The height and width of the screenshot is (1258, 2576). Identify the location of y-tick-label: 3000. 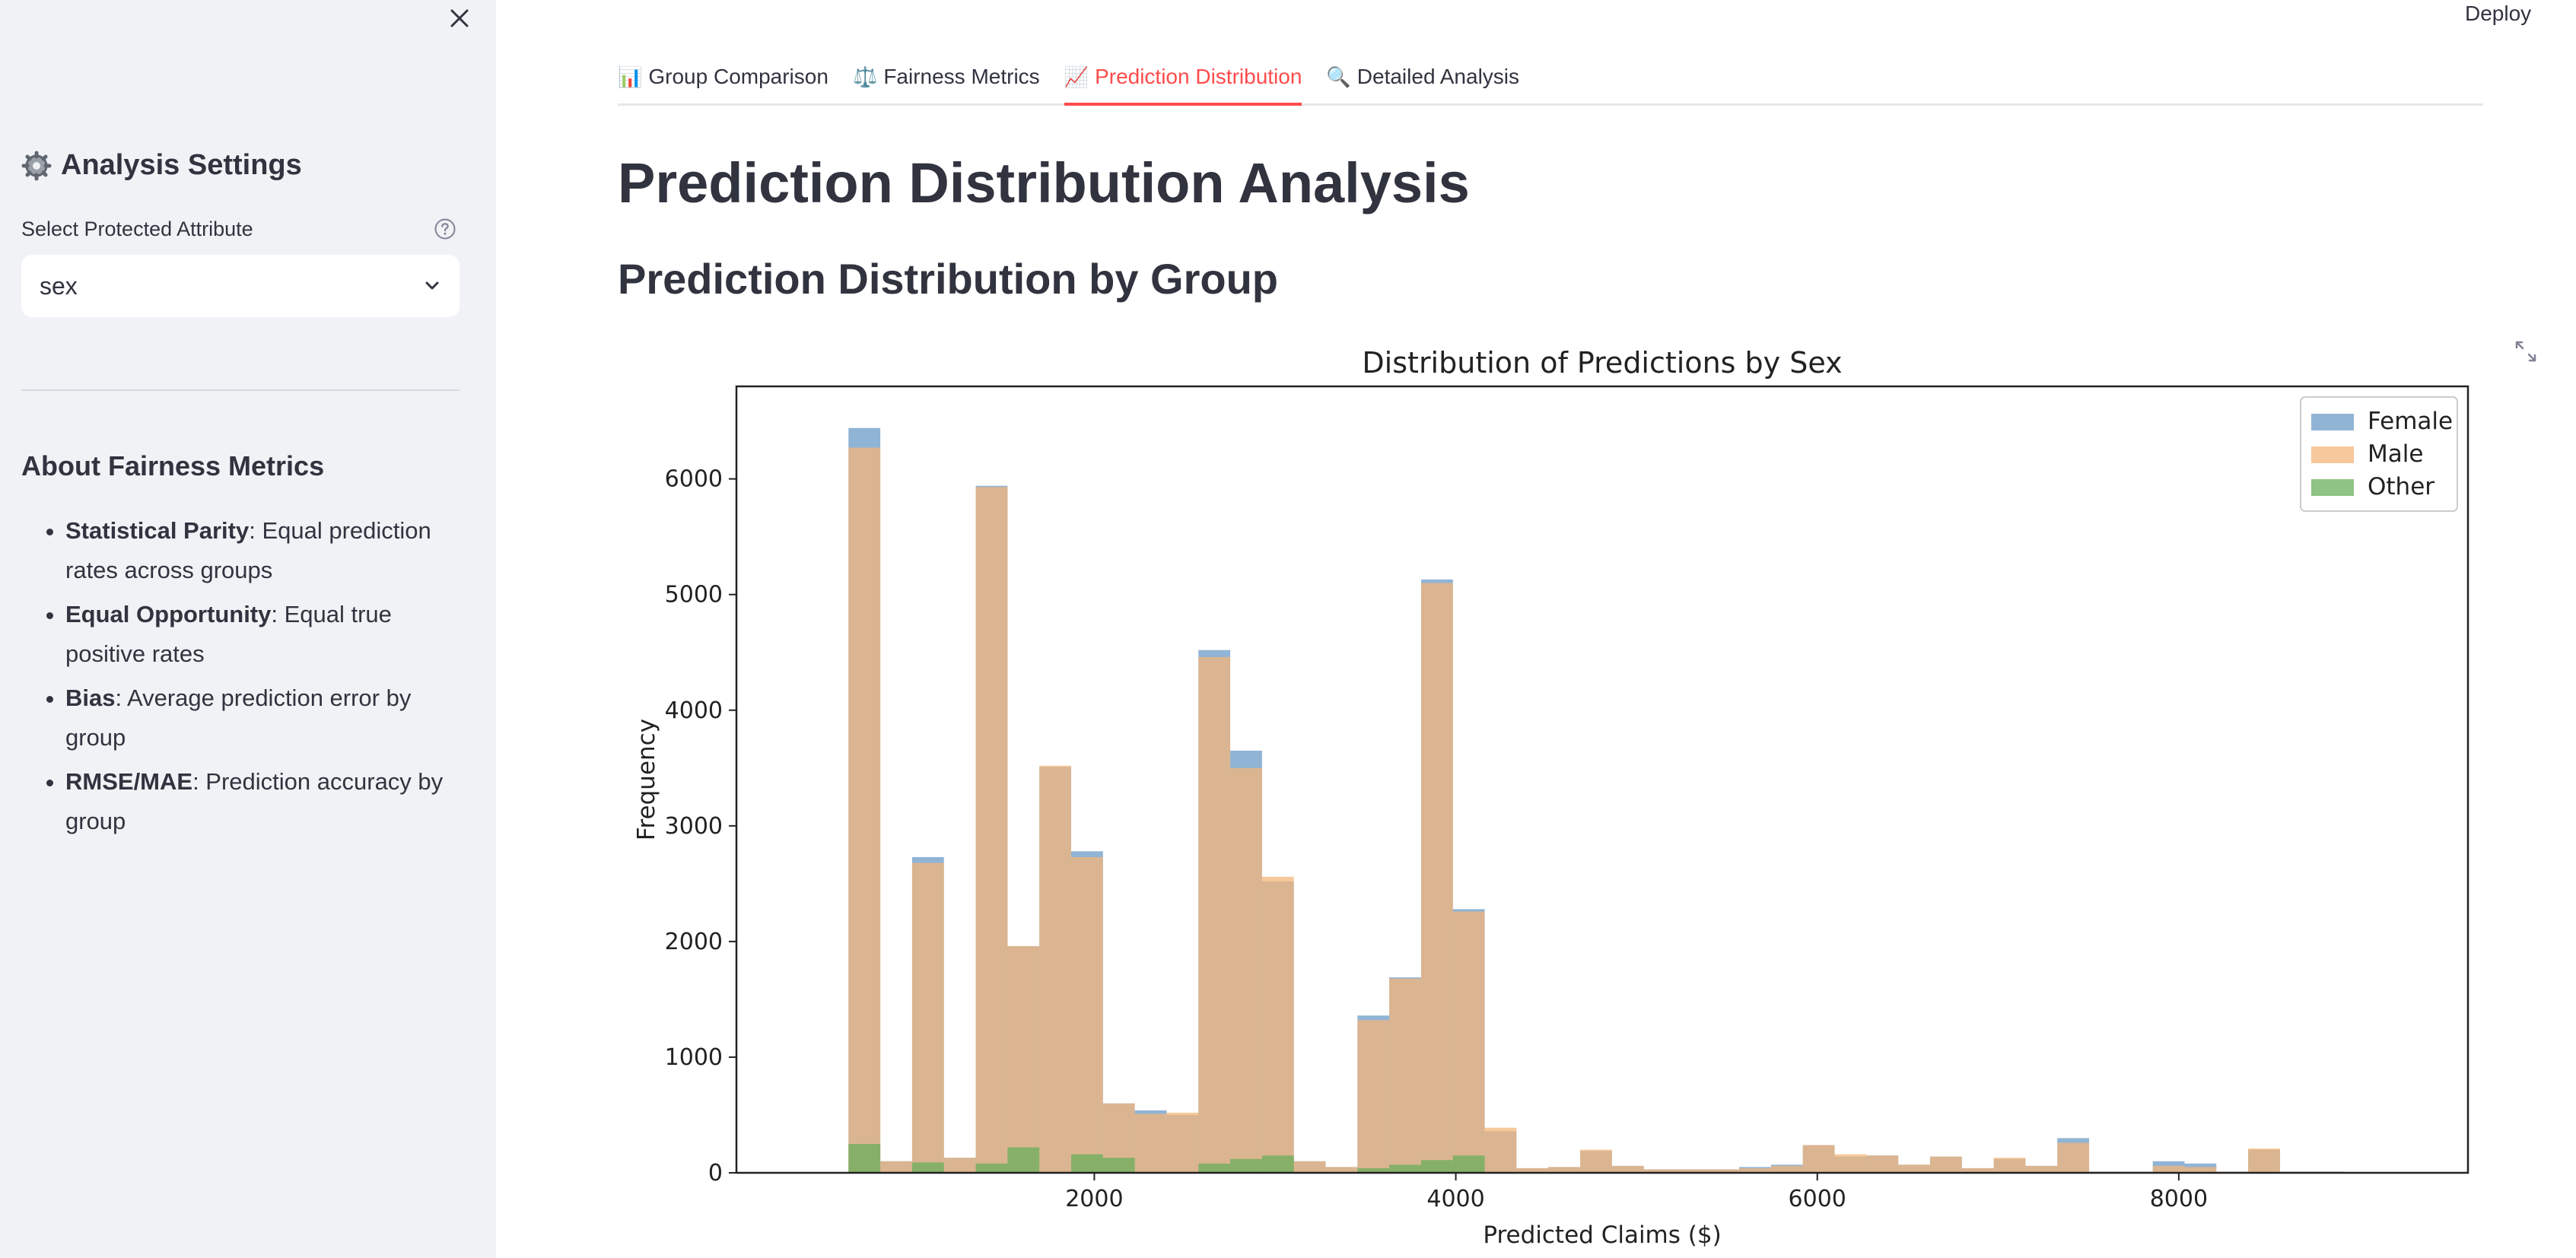
(694, 826).